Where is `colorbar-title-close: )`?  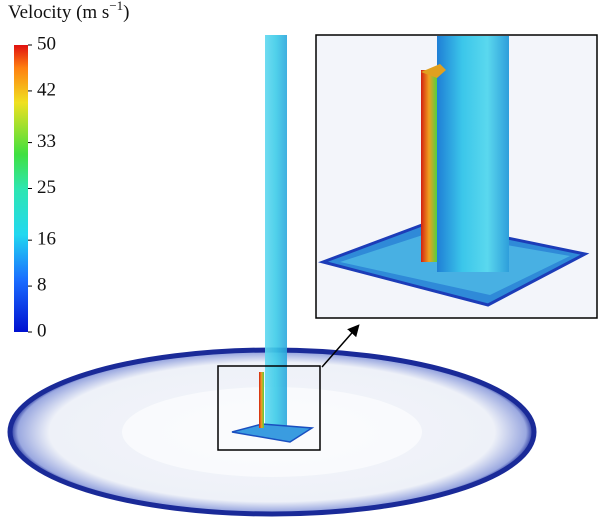 colorbar-title-close: ) is located at coordinates (126, 12).